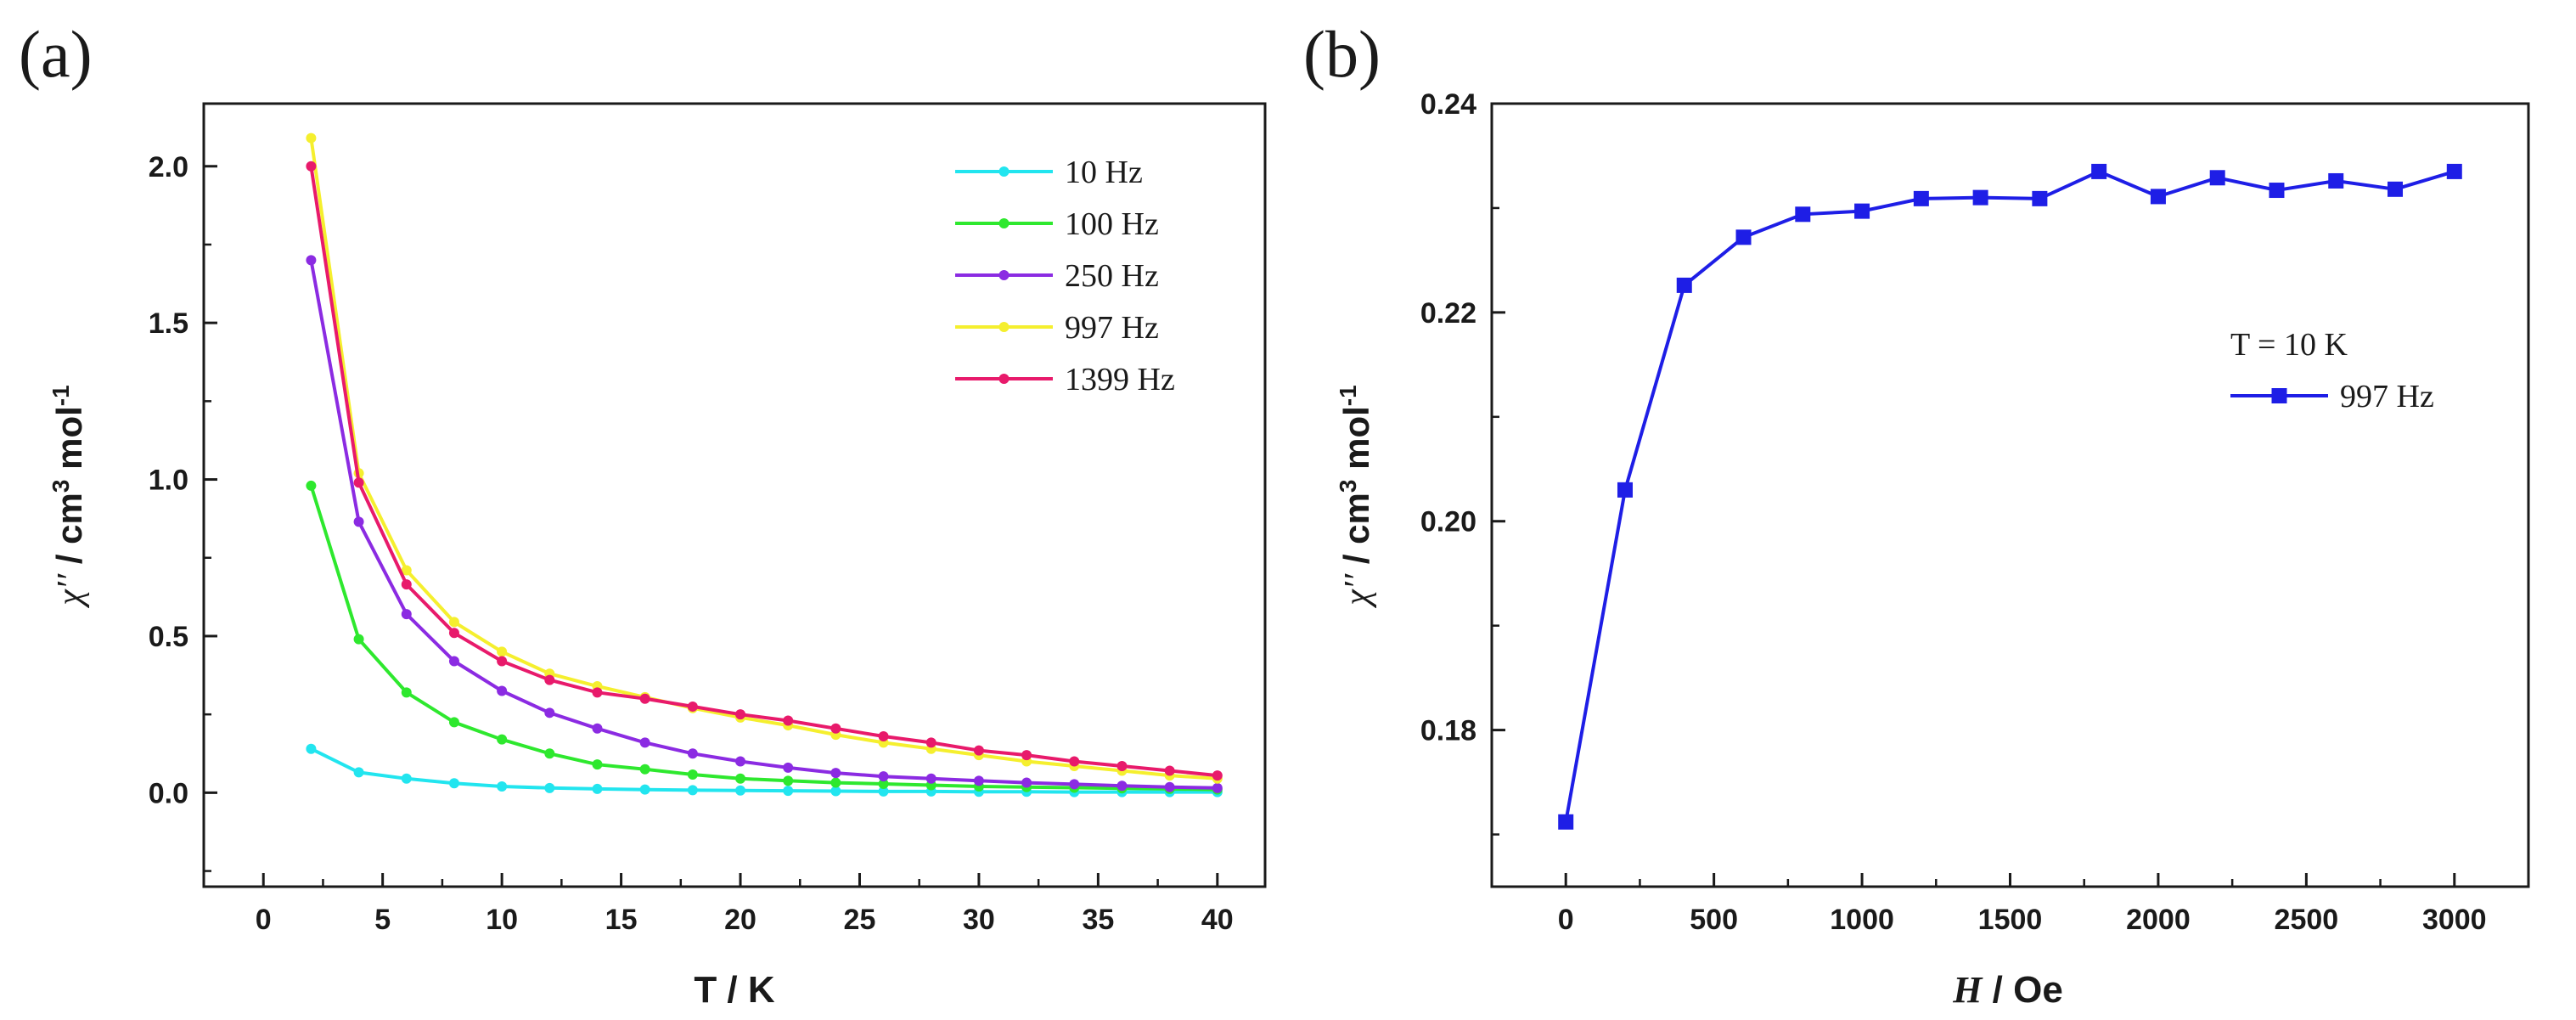 This screenshot has width=2576, height=1020. Describe the element at coordinates (1098, 920) in the screenshot. I see `panel-a-xtick-label: 35` at that location.